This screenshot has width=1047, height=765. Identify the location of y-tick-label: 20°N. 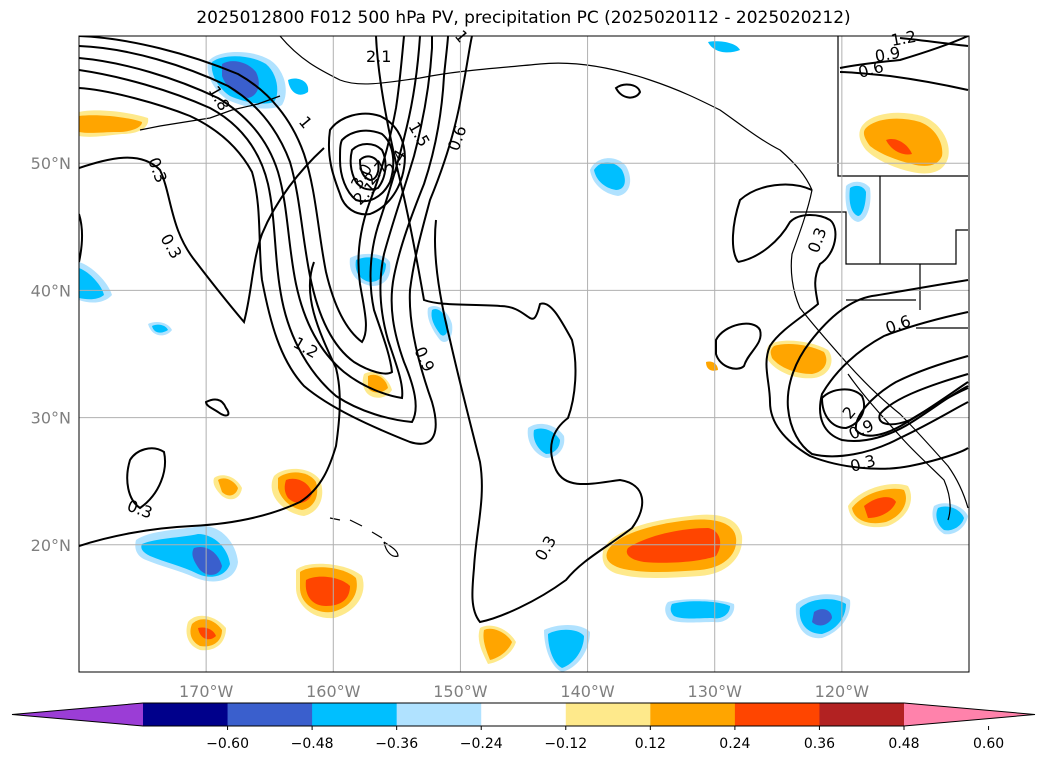
(51, 545).